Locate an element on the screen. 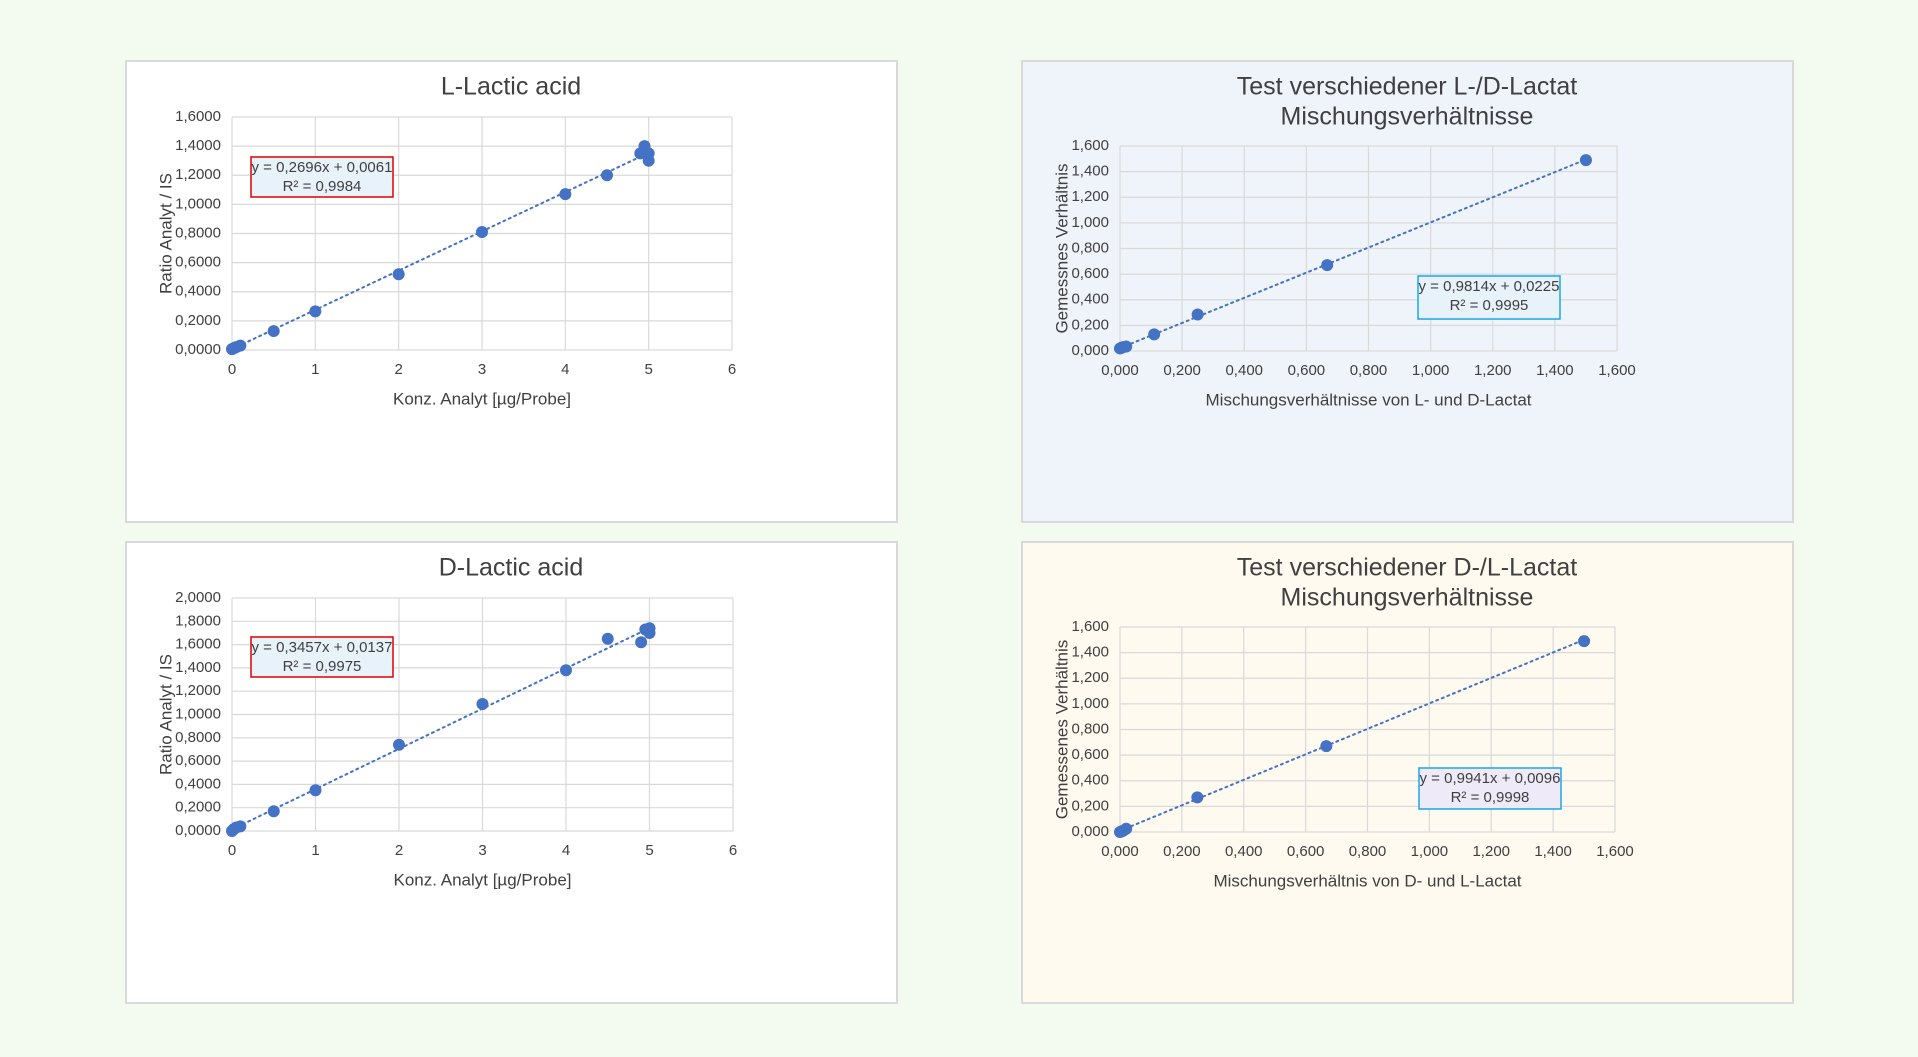  y-tick-label: 0,400 is located at coordinates (1090, 780).